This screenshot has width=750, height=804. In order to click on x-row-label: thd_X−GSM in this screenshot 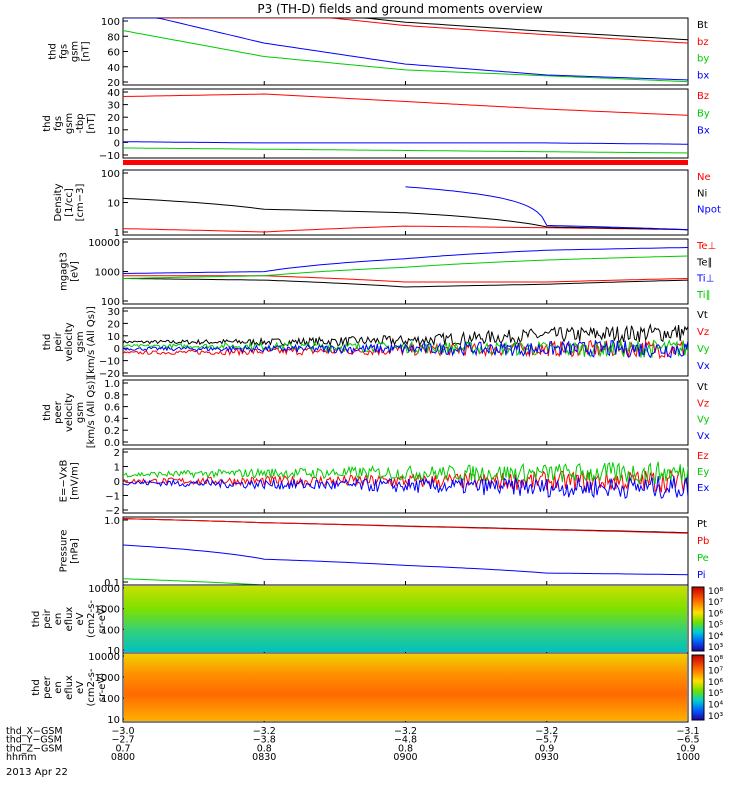, I will do `click(34, 731)`.